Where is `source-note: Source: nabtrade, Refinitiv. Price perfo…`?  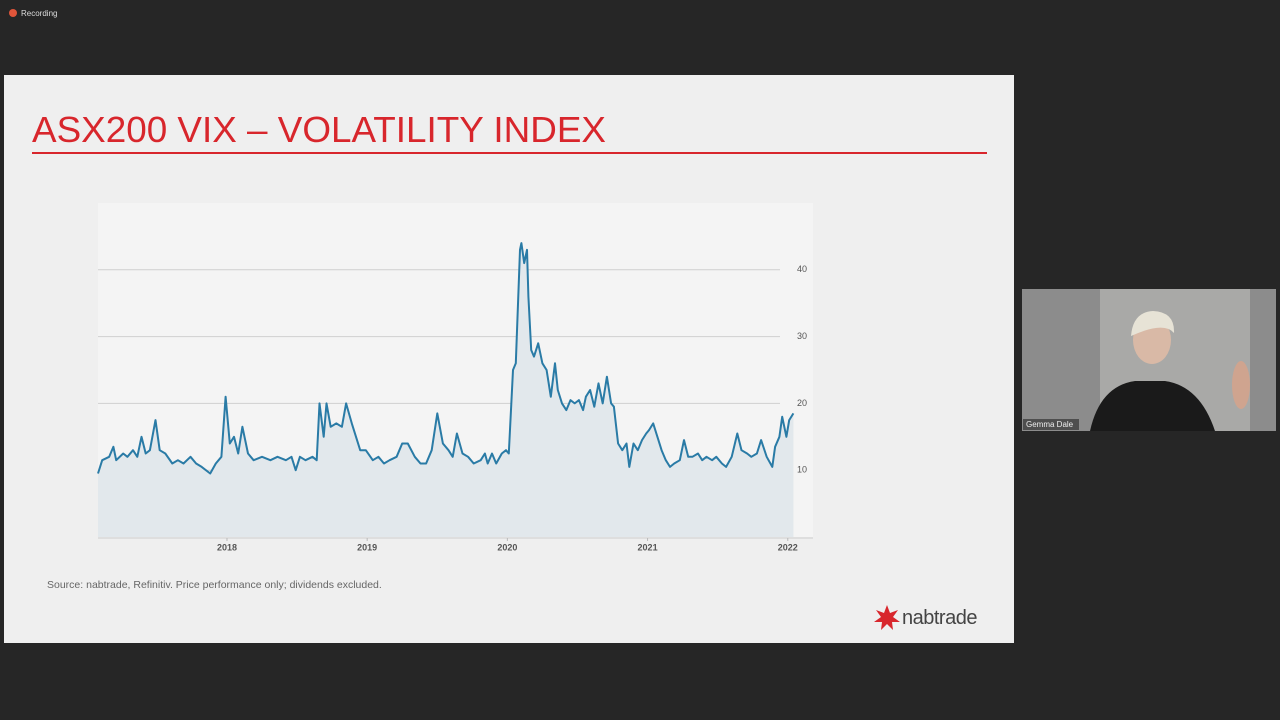 source-note: Source: nabtrade, Refinitiv. Price perfo… is located at coordinates (214, 585).